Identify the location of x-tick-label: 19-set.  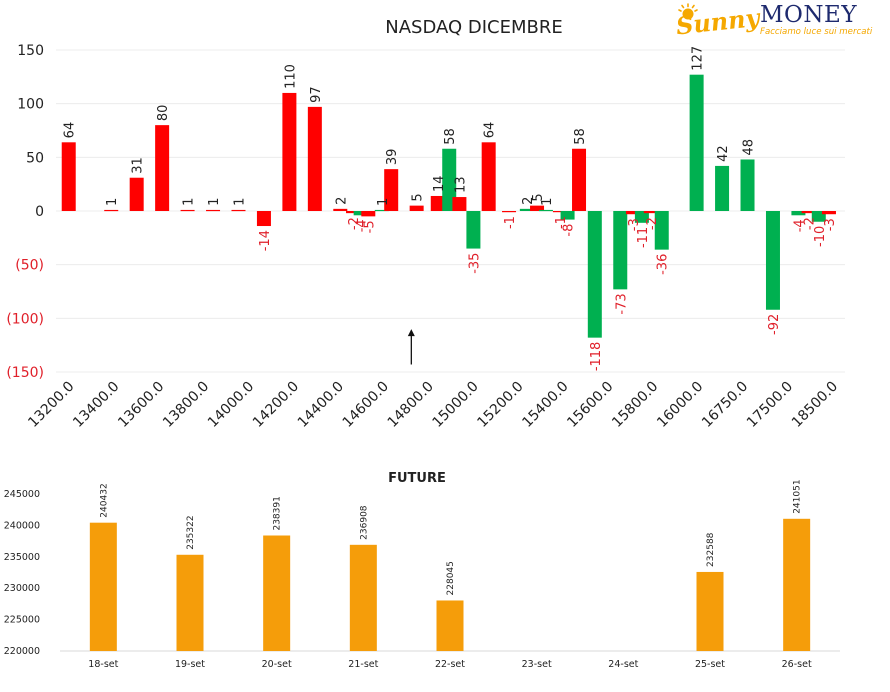
(190, 664).